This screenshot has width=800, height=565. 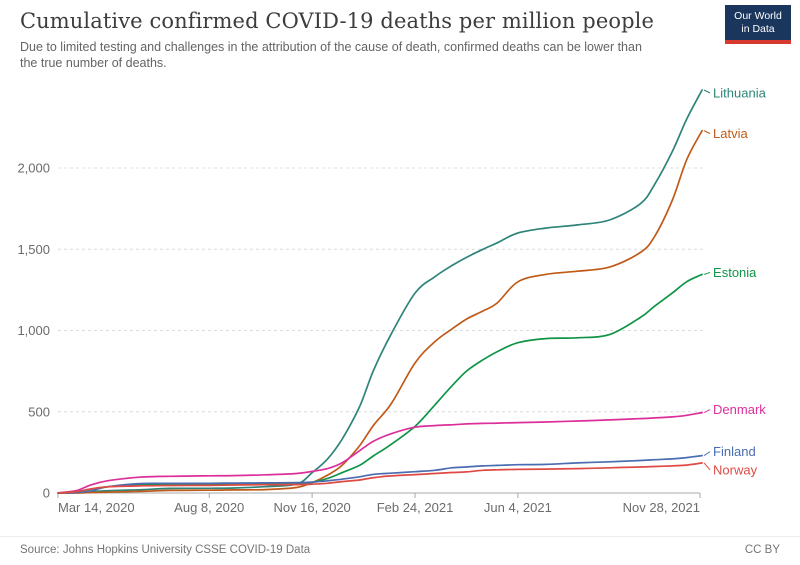 I want to click on series-label-estonia: Estonia, so click(x=735, y=272).